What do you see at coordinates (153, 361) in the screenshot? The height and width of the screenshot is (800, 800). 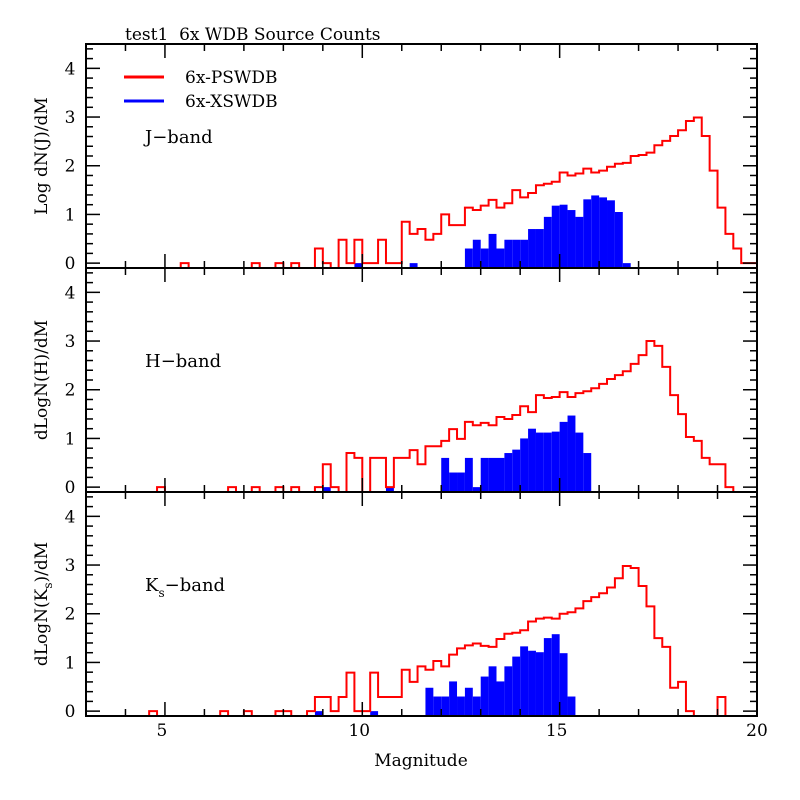 I see `band-label-text: H` at bounding box center [153, 361].